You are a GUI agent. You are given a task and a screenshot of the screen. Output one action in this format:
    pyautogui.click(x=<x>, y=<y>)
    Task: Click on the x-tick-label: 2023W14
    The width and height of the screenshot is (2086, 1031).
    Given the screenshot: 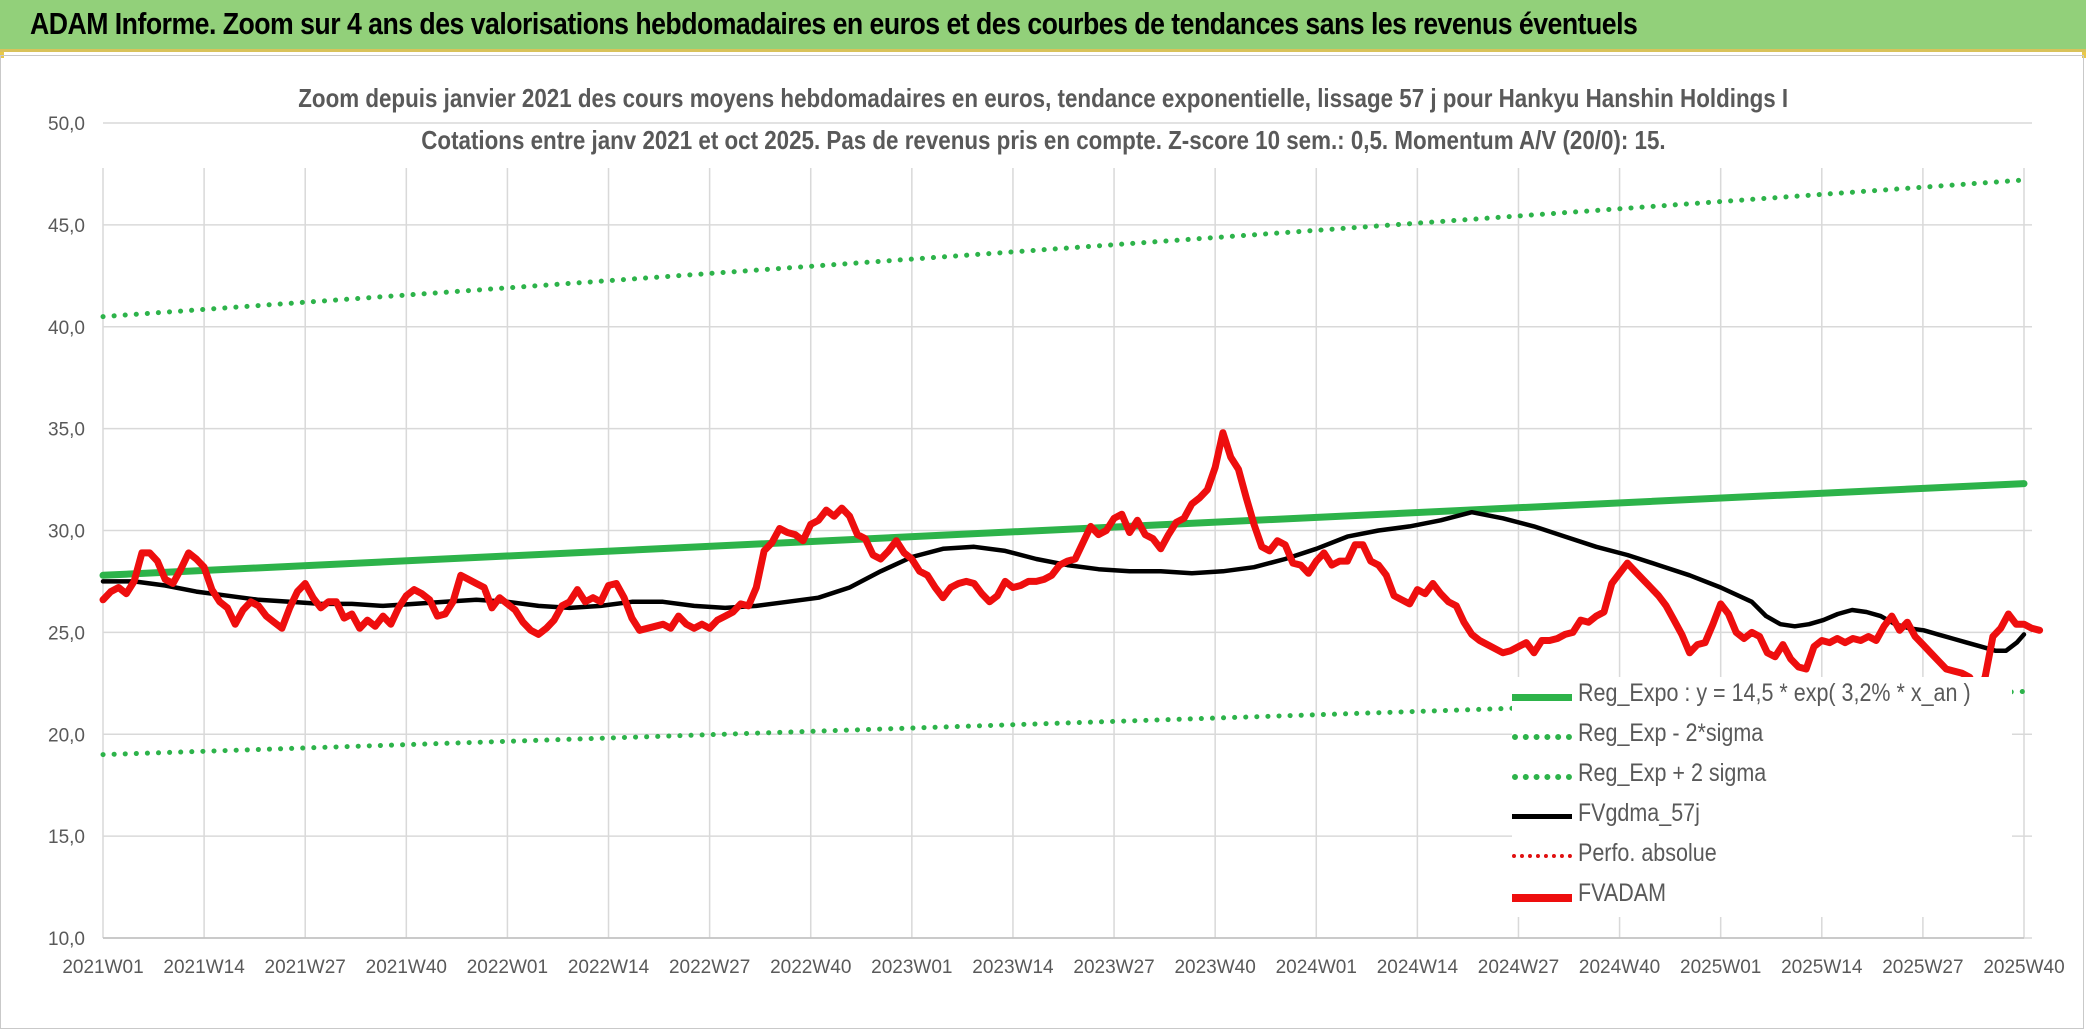 What is the action you would take?
    pyautogui.click(x=1013, y=967)
    